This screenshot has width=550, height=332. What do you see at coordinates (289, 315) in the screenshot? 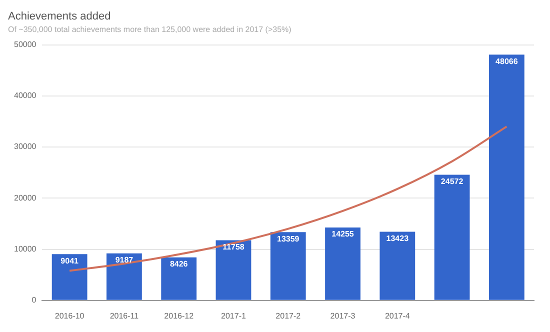
I see `x-tick-label: 2017-2` at bounding box center [289, 315].